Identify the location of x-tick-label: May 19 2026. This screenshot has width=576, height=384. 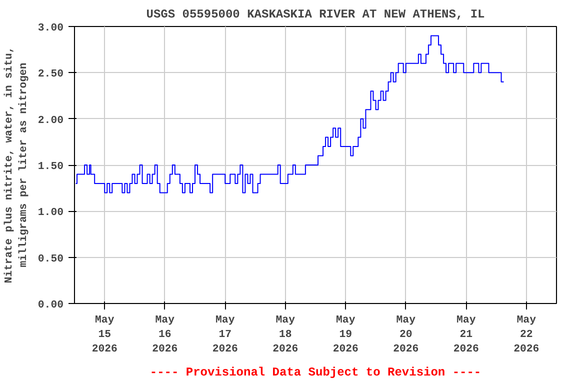
(345, 335).